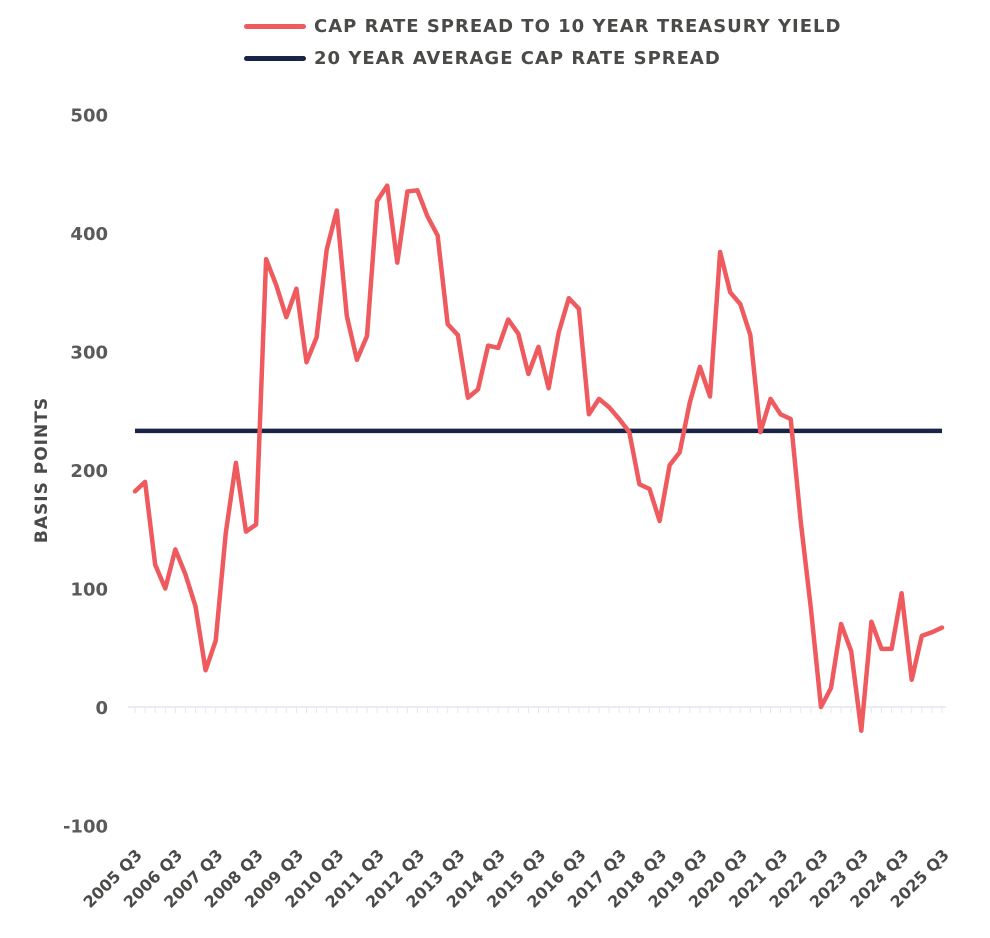 The image size is (990, 938). What do you see at coordinates (89, 353) in the screenshot?
I see `y-tick-label: 300` at bounding box center [89, 353].